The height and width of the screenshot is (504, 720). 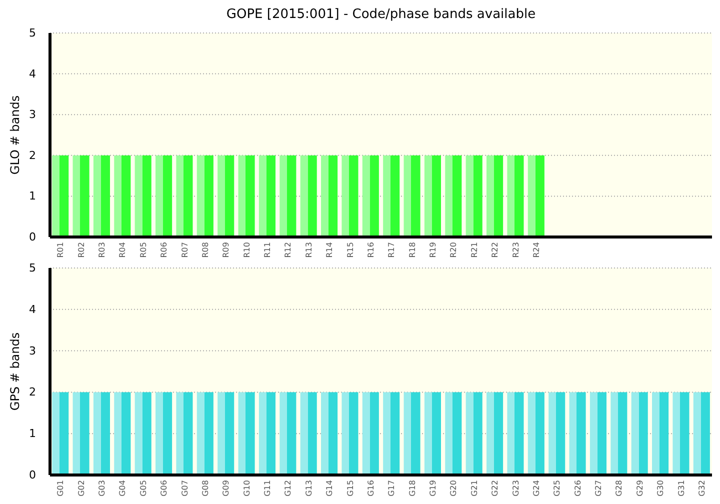 What do you see at coordinates (515, 250) in the screenshot?
I see `x-tick-label: R23` at bounding box center [515, 250].